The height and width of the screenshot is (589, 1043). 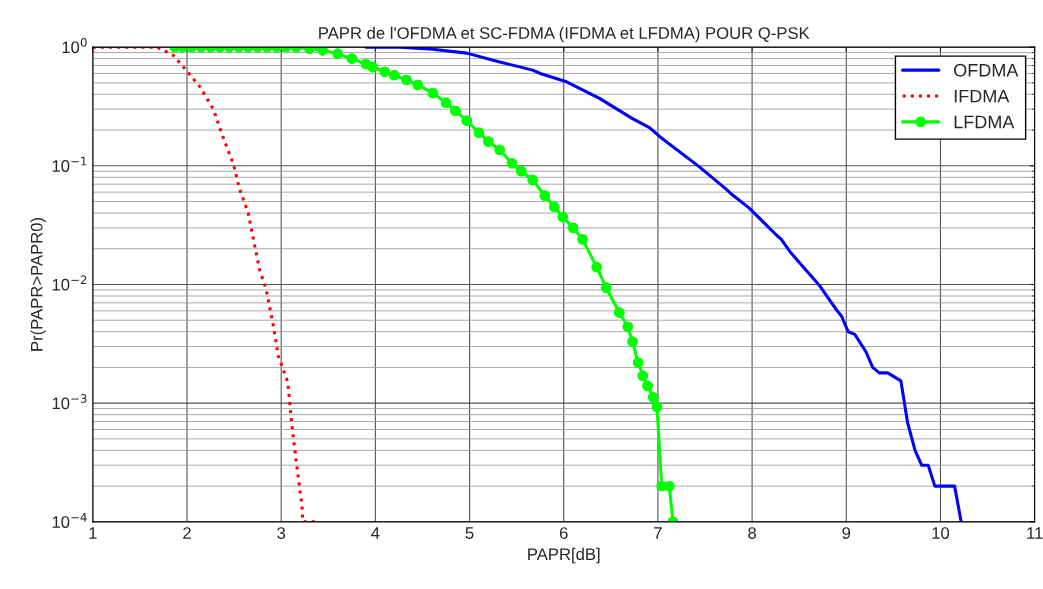 I want to click on x-tick-label: 3, so click(x=281, y=533).